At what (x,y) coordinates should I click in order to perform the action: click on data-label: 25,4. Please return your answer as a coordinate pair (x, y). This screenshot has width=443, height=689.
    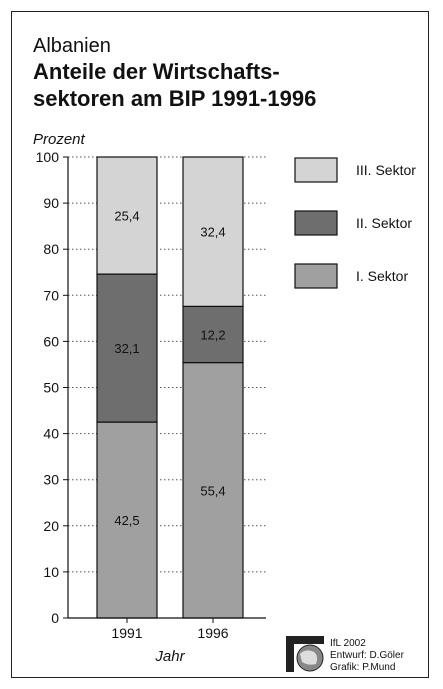
    Looking at the image, I should click on (126, 216).